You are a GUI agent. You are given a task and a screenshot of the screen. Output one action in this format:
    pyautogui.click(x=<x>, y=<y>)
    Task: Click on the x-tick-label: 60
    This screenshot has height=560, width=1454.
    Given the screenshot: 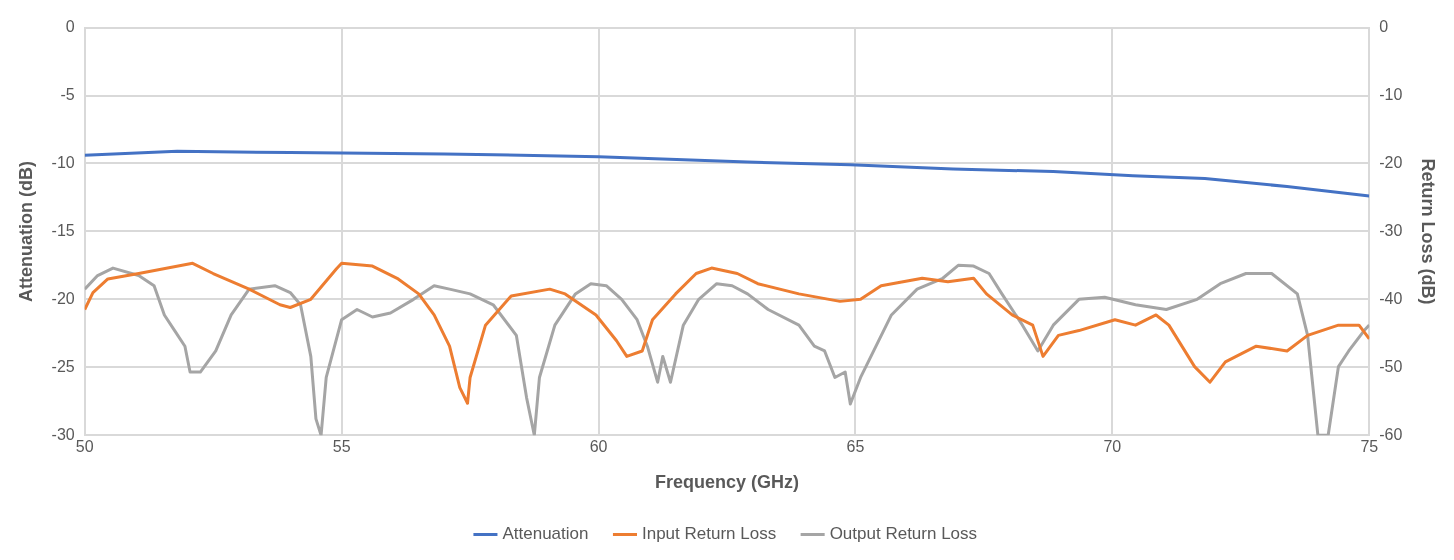 What is the action you would take?
    pyautogui.click(x=598, y=447)
    